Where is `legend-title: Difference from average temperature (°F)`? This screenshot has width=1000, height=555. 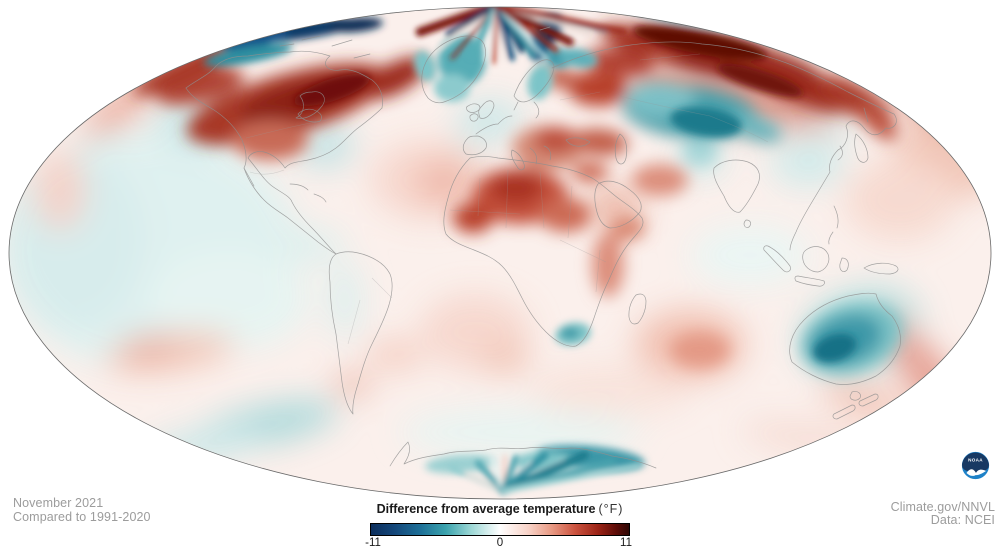
legend-title: Difference from average temperature (°F) is located at coordinates (500, 509).